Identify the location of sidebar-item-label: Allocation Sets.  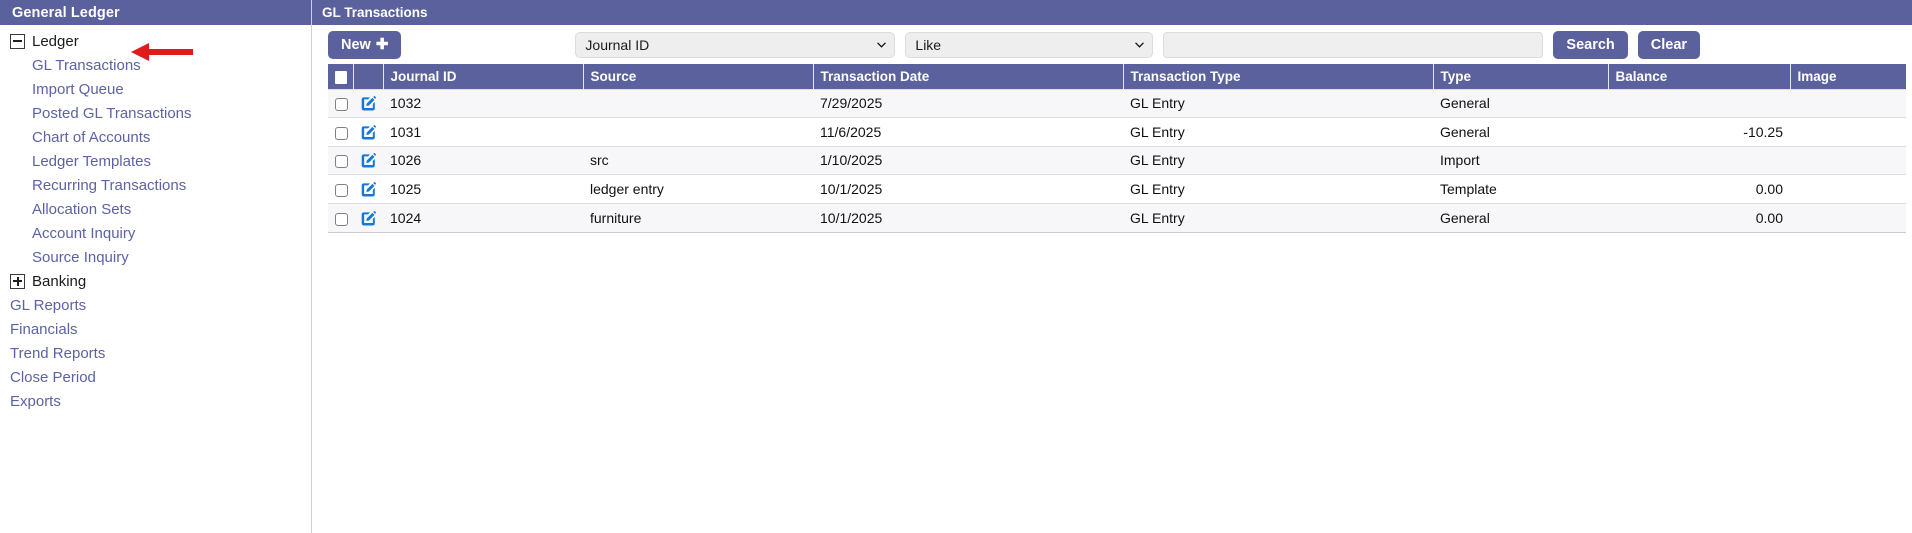
(82, 209).